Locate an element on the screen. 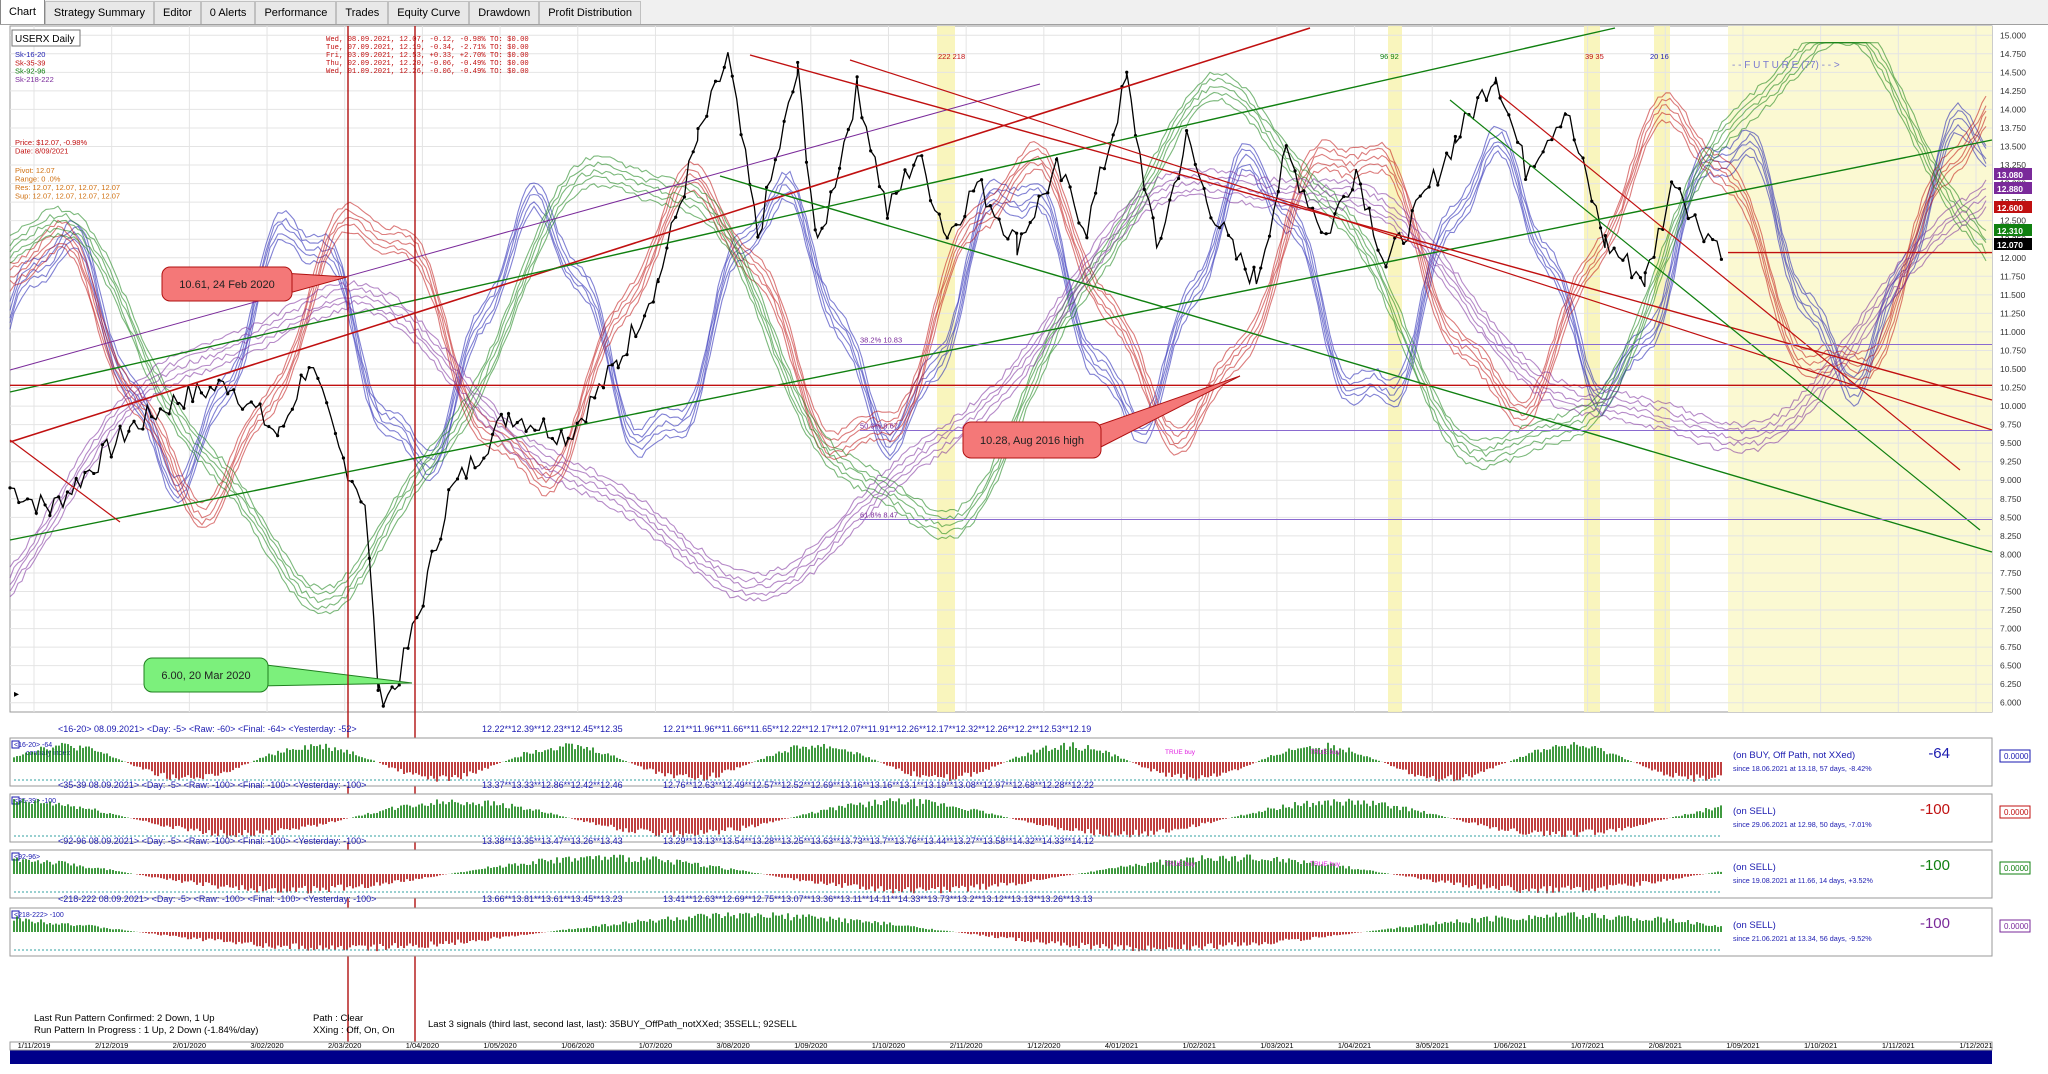  date-axis-label: 1/11/2021 is located at coordinates (1898, 1045).